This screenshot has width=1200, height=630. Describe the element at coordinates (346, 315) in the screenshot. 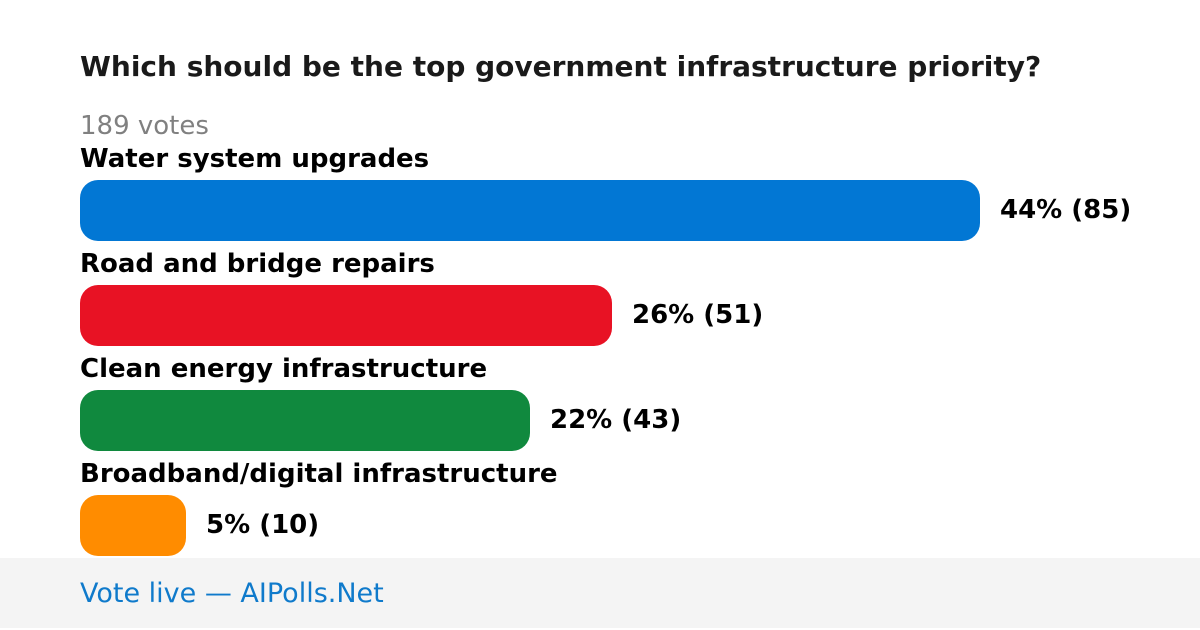

I see `bar-roads` at that location.